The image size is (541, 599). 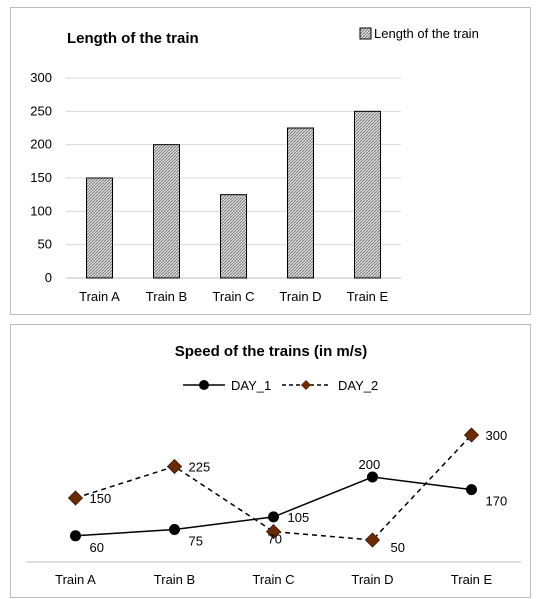 What do you see at coordinates (41, 210) in the screenshot?
I see `bar-y-tick-label: 100` at bounding box center [41, 210].